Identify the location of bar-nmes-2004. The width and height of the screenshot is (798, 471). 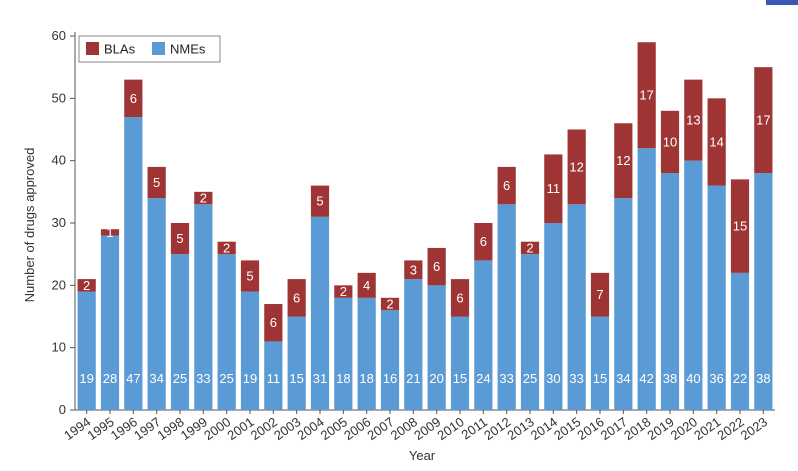
(320, 313).